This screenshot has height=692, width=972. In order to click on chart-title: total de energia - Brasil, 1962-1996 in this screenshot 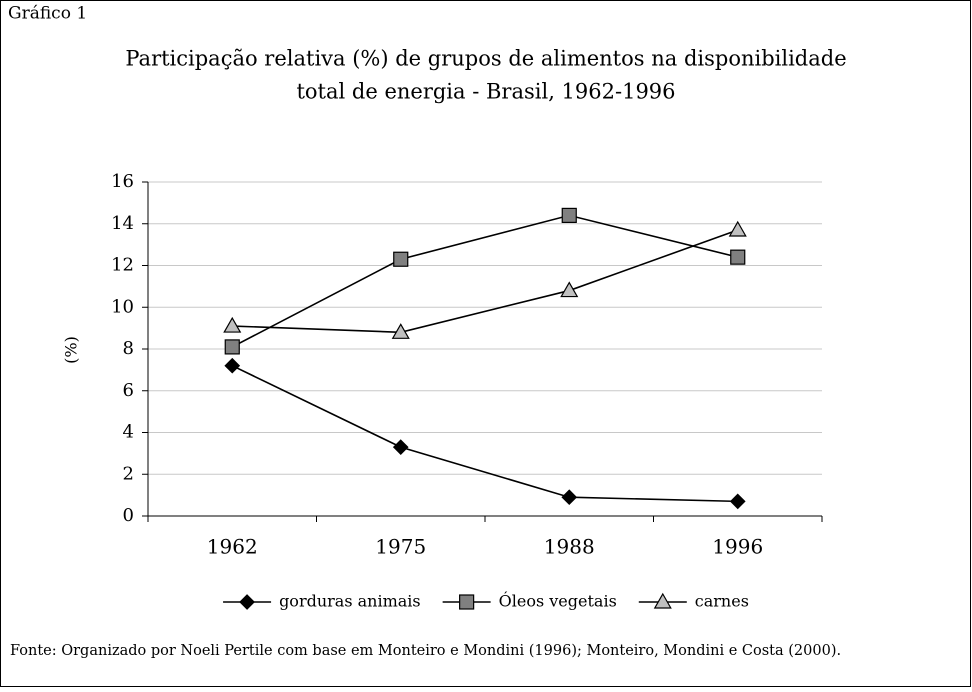, I will do `click(485, 92)`.